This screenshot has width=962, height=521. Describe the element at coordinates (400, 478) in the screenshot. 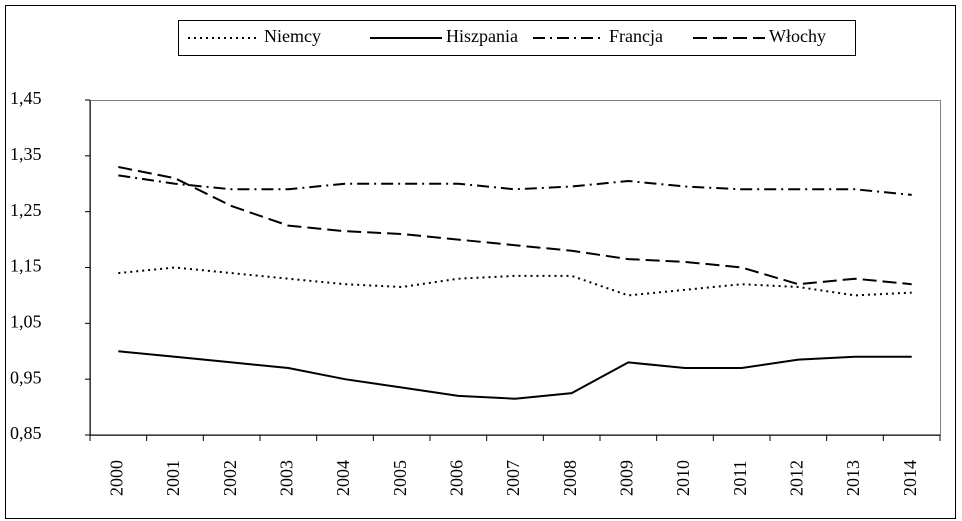

I see `x-tick-label: 2005` at that location.